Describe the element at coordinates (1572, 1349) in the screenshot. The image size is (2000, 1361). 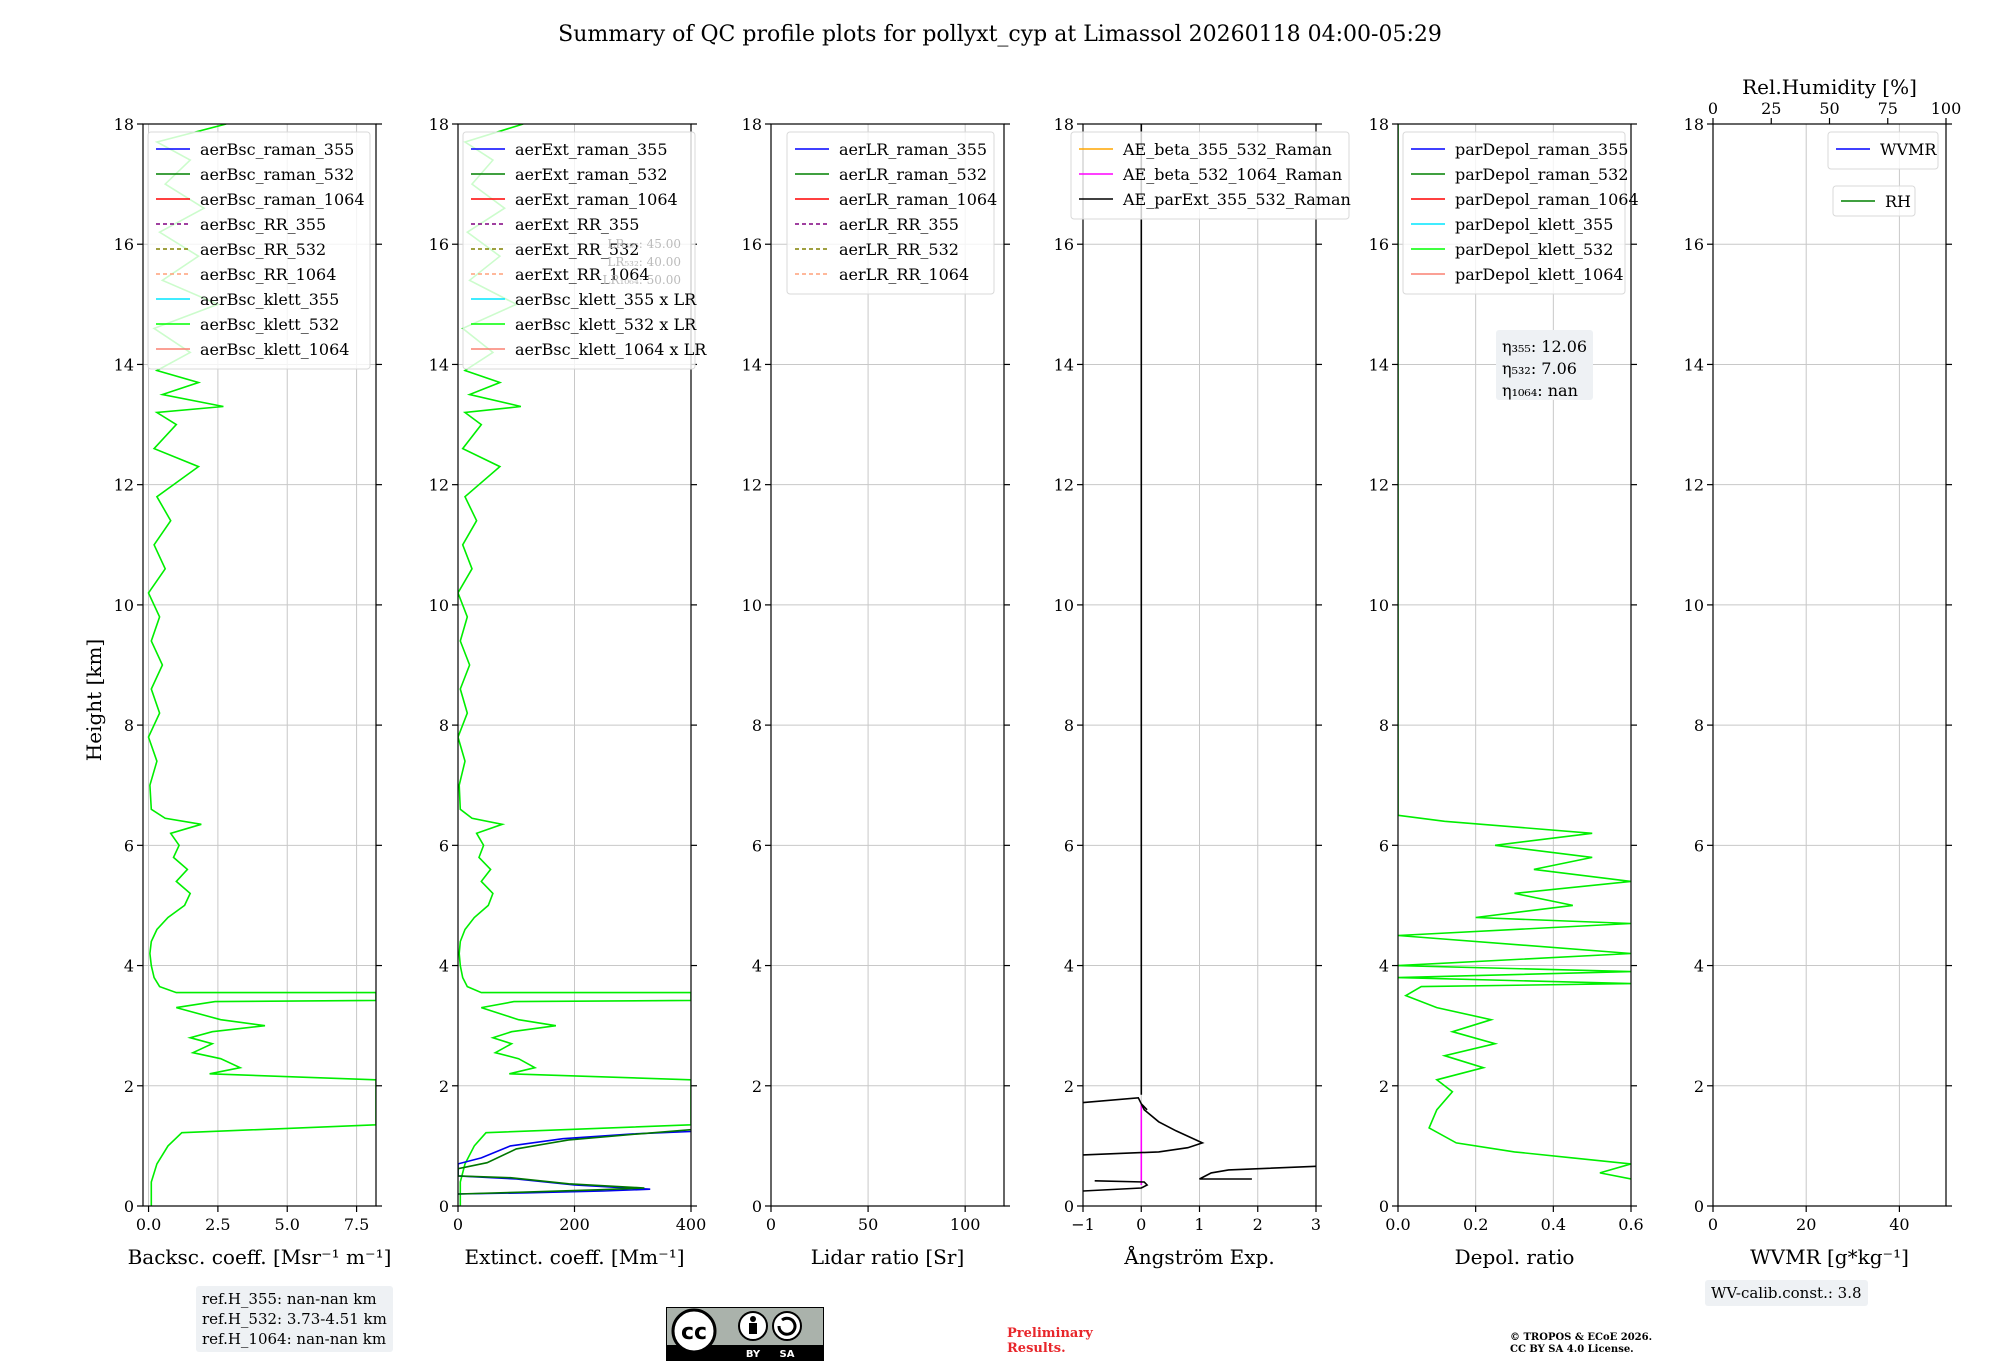
I see `license-line: CC BY SA 4.0 License.` at that location.